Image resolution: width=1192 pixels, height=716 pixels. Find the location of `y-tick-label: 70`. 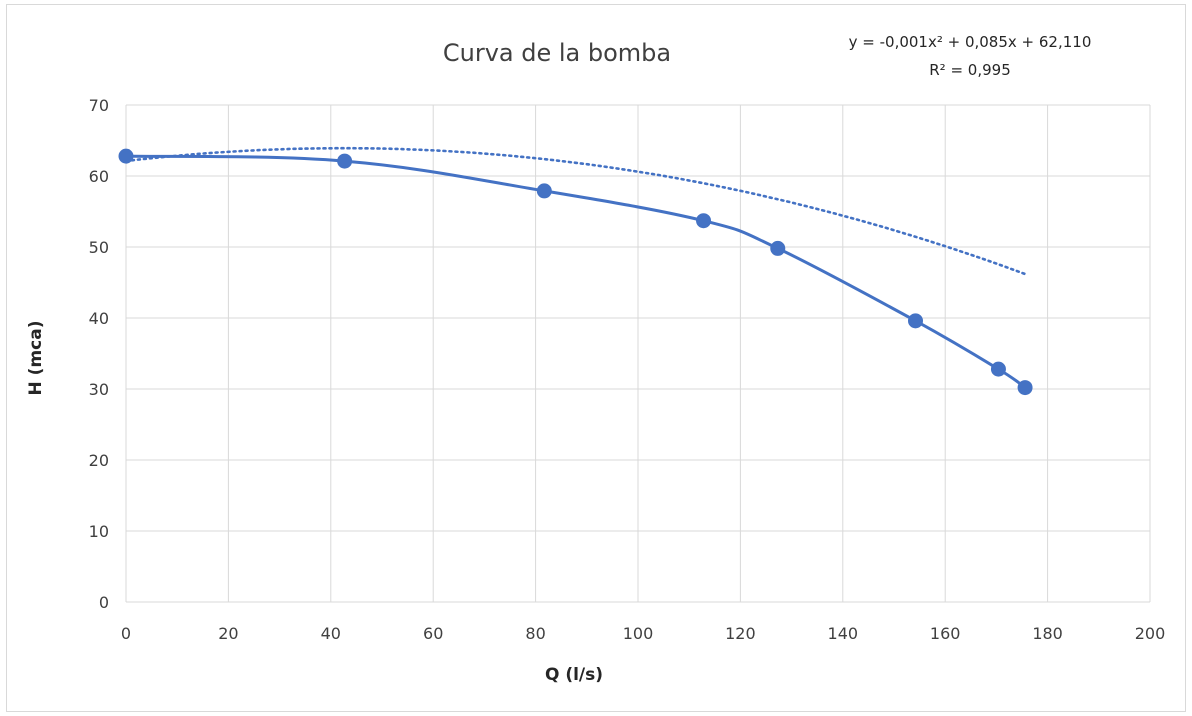

y-tick-label: 70 is located at coordinates (99, 105).